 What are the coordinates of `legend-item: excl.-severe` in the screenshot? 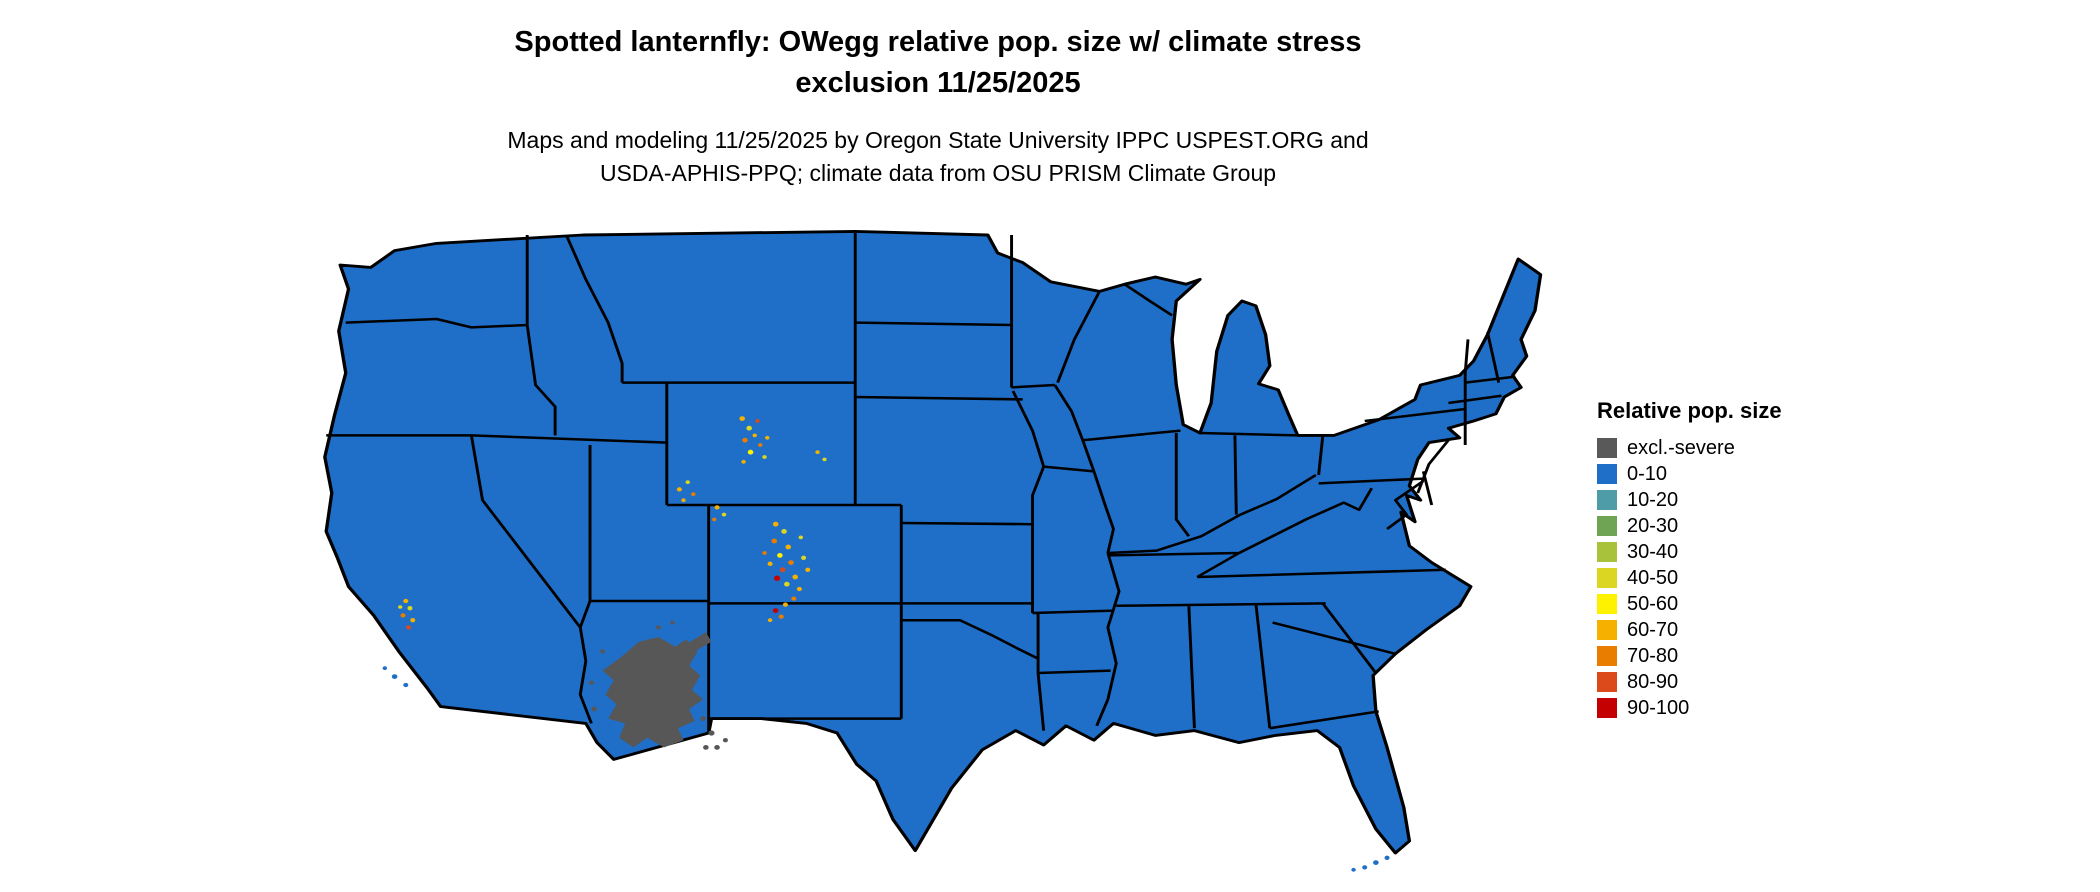 It's located at (1727, 448).